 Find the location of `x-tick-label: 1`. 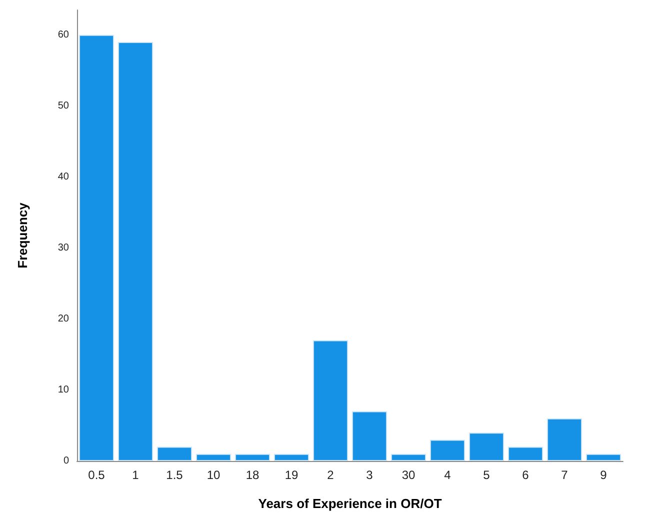

x-tick-label: 1 is located at coordinates (136, 475).